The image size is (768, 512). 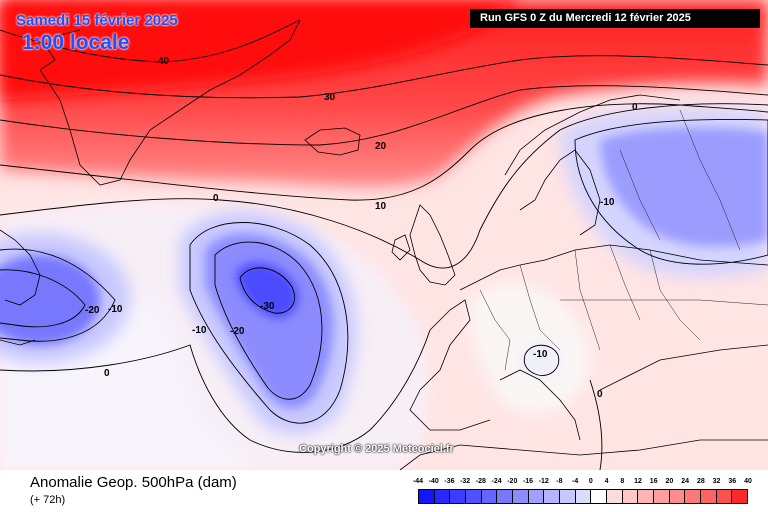 I want to click on contour-minus10-italy, so click(x=541, y=360).